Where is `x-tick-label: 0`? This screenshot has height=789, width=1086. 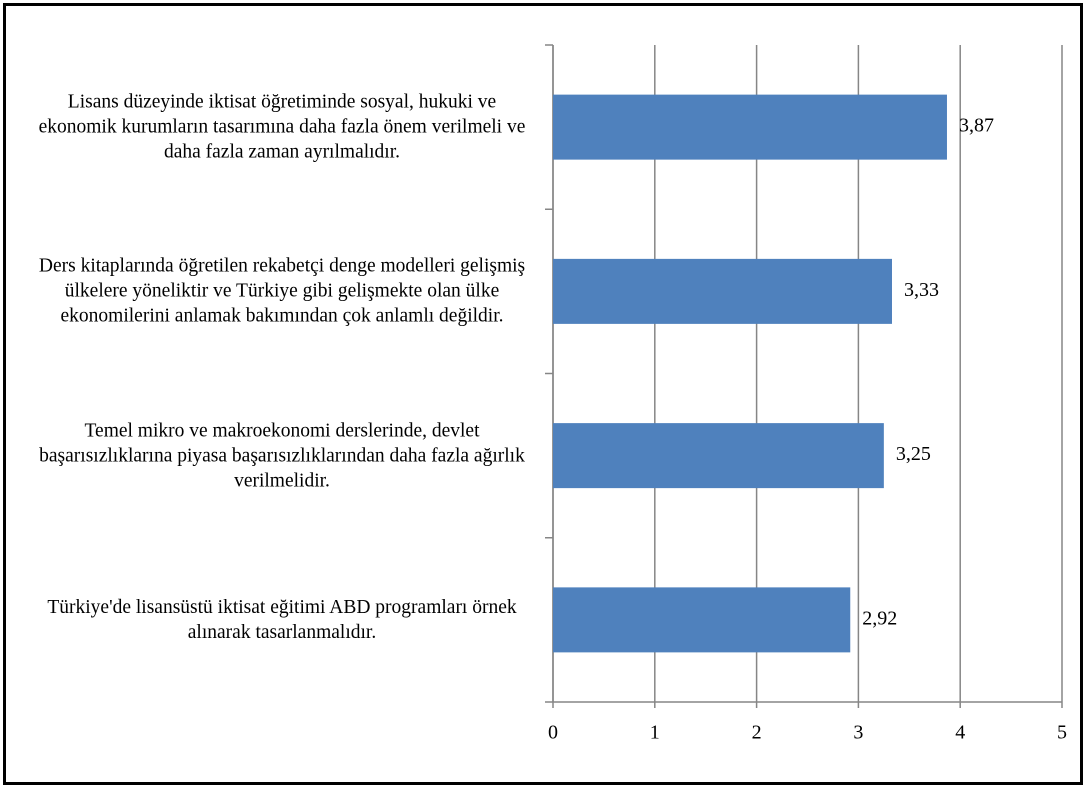
x-tick-label: 0 is located at coordinates (553, 733).